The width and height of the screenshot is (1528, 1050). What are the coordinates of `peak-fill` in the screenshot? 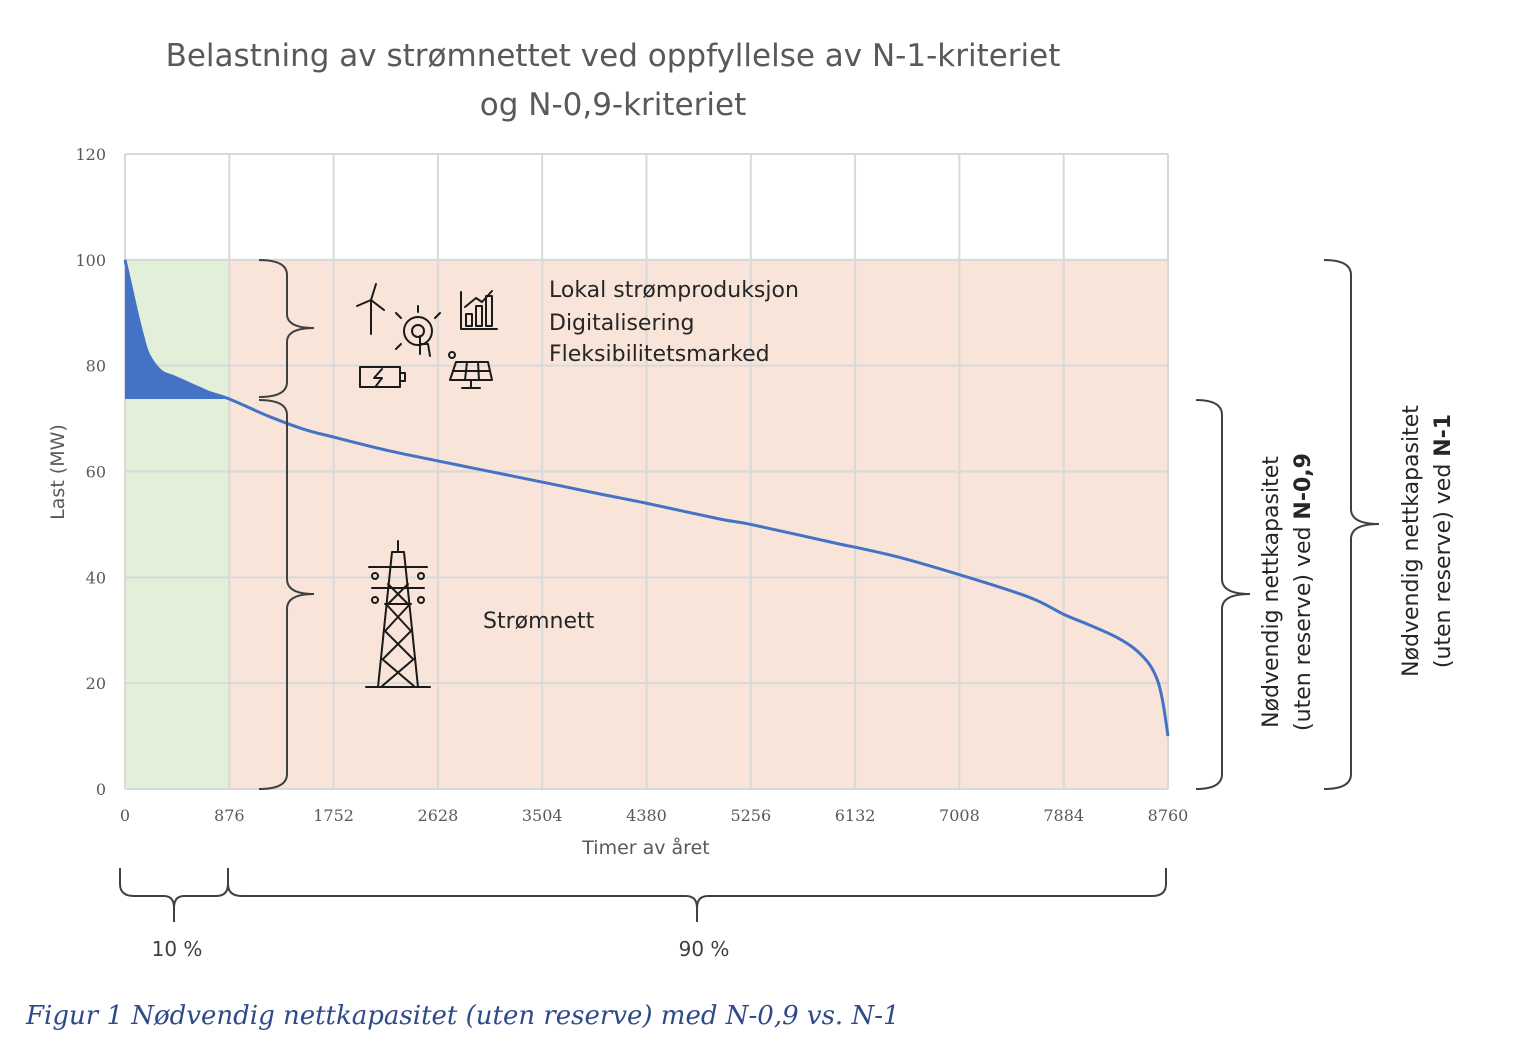 It's located at (177, 329).